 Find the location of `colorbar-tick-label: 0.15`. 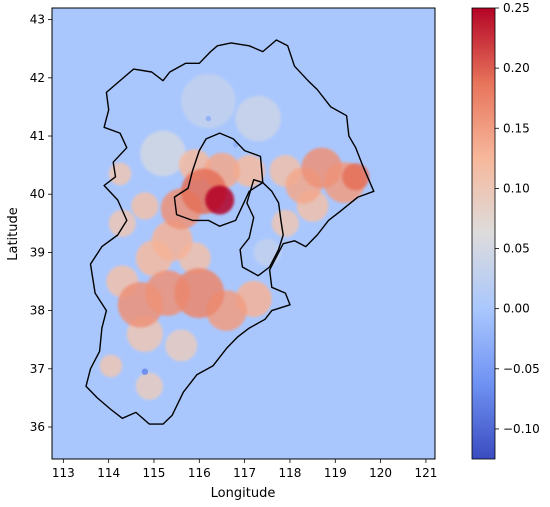

colorbar-tick-label: 0.15 is located at coordinates (516, 128).